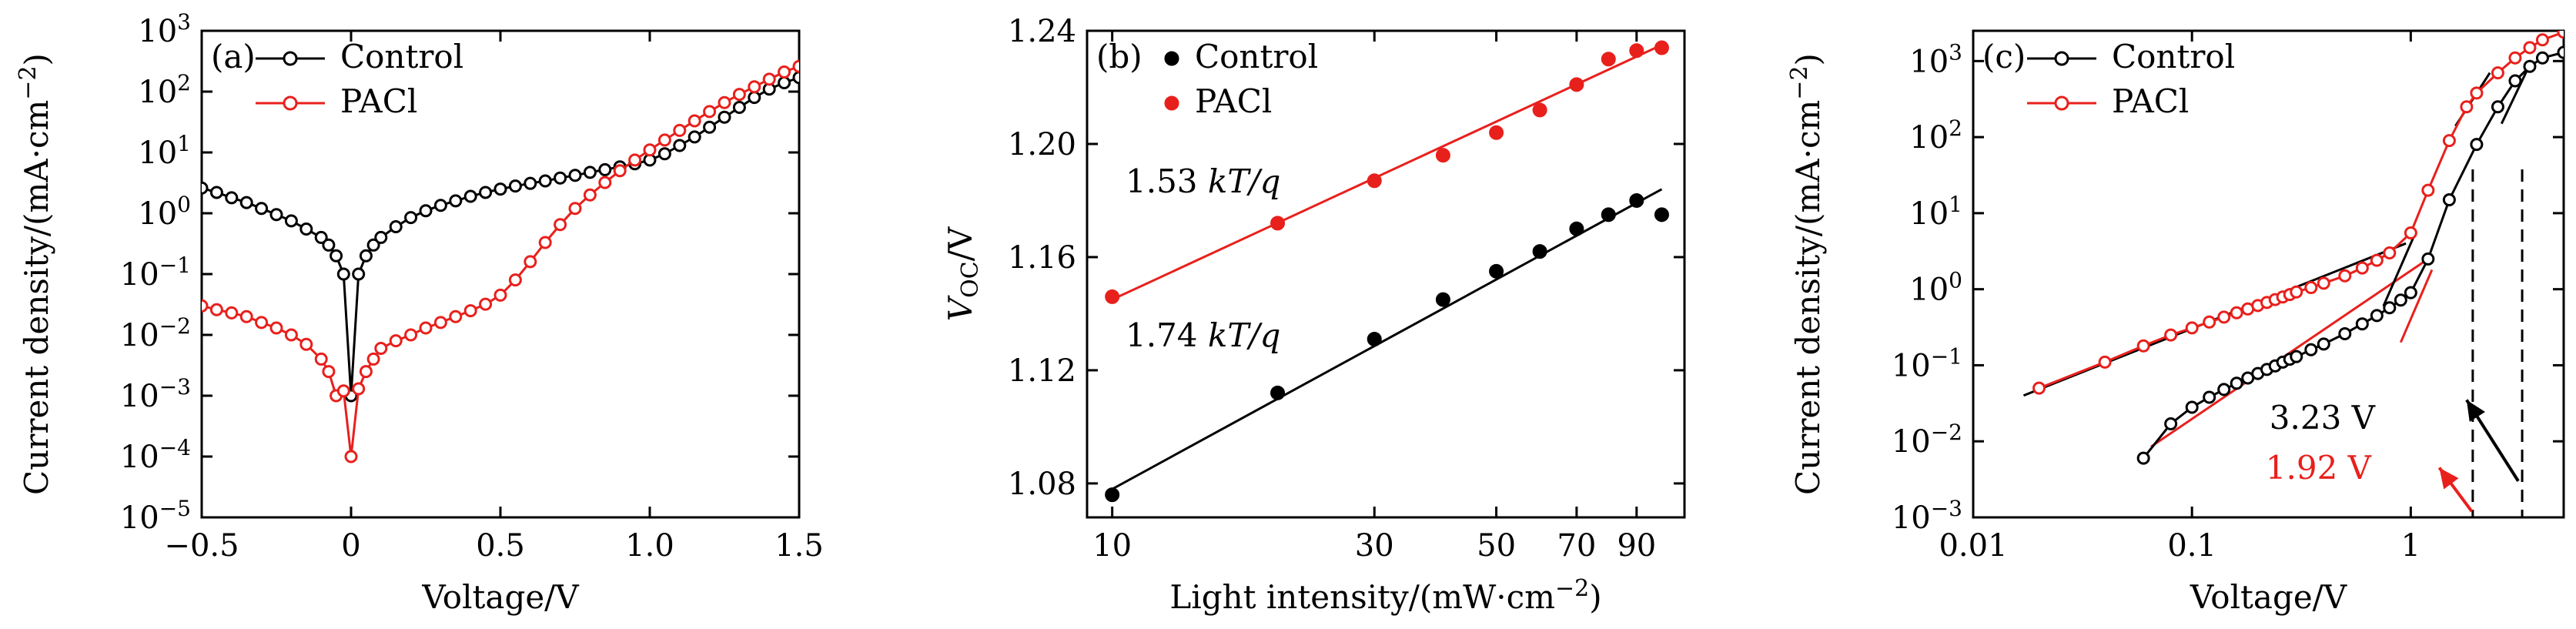 This screenshot has height=629, width=2576. What do you see at coordinates (201, 546) in the screenshot?
I see `x-tick-label: −0.5` at bounding box center [201, 546].